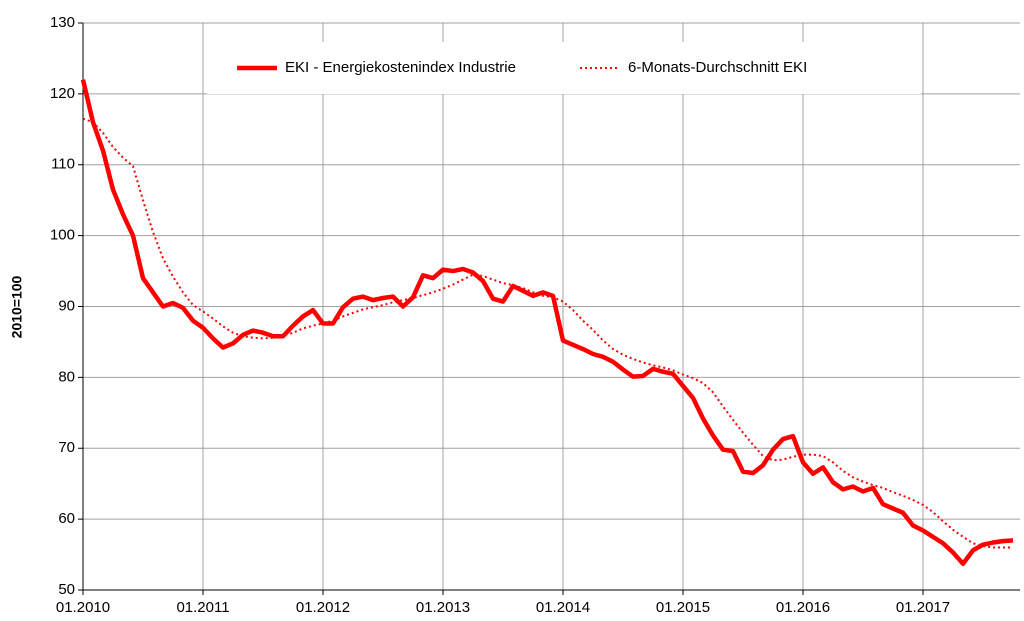 The image size is (1024, 621). Describe the element at coordinates (62, 93) in the screenshot. I see `y-tick-label: 120` at that location.